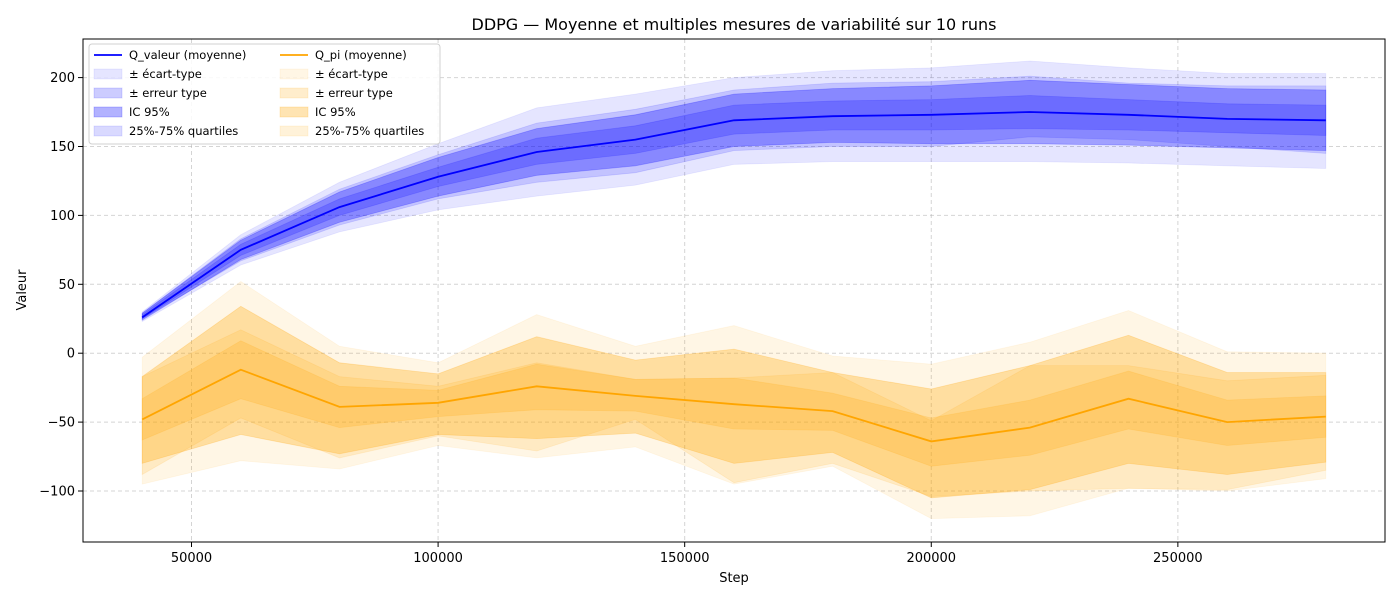 This screenshot has width=1400, height=600. I want to click on y-tick-label: 0, so click(71, 354).